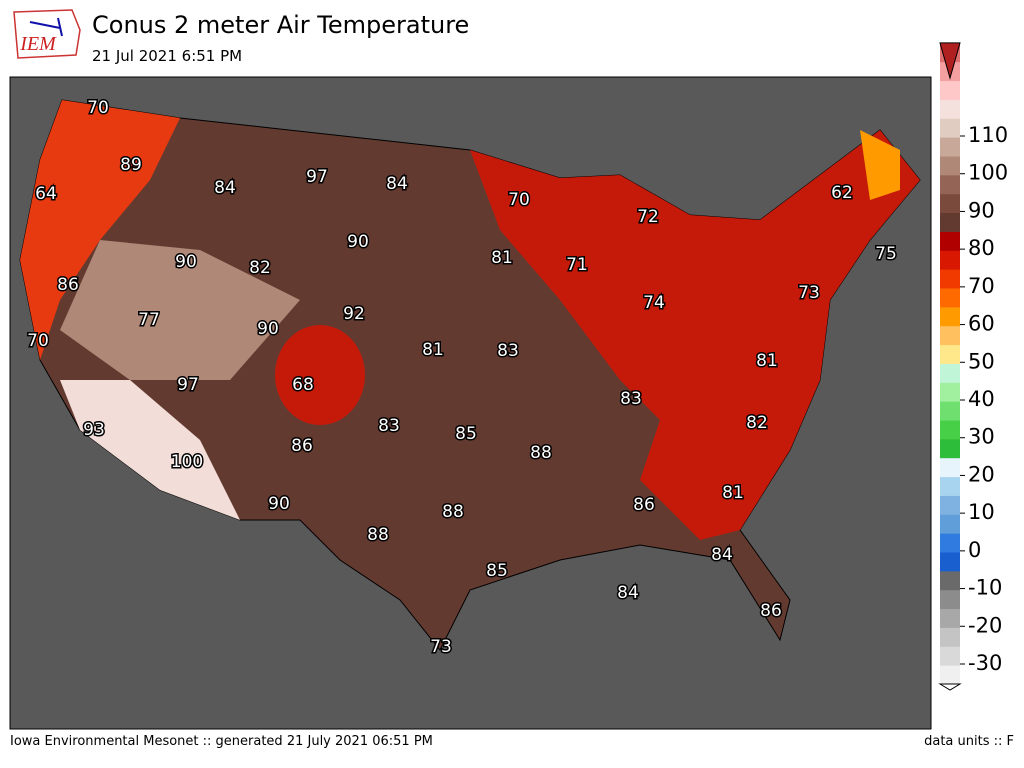  What do you see at coordinates (180, 310) in the screenshot?
I see `warm-basin` at bounding box center [180, 310].